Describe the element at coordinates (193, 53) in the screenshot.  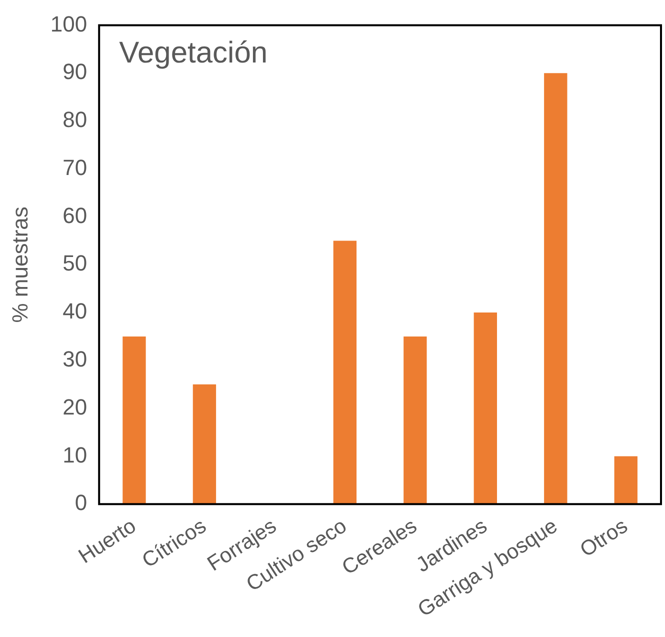
I see `chart-title: Vegetación` at that location.